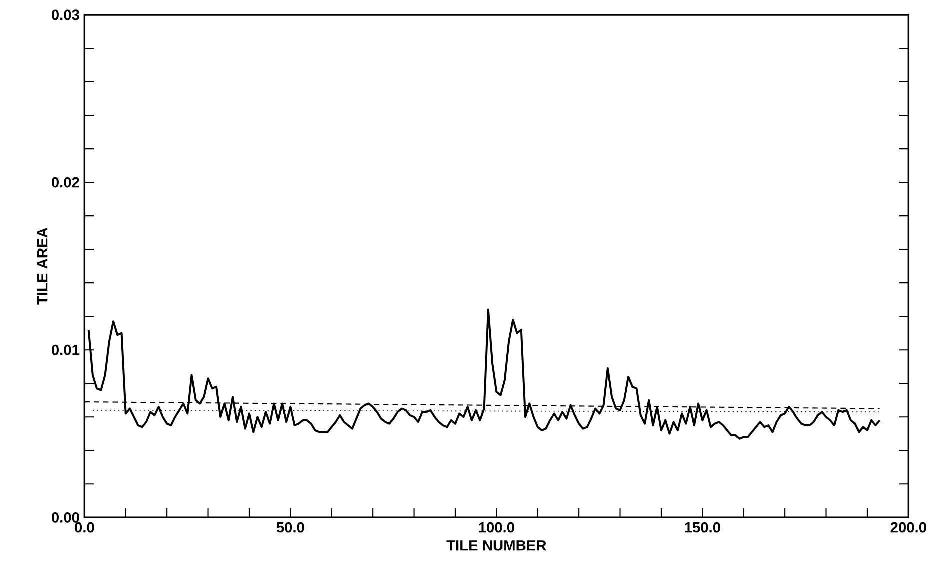 The width and height of the screenshot is (935, 577). What do you see at coordinates (66, 350) in the screenshot?
I see `y-tick-label: 0.01` at bounding box center [66, 350].